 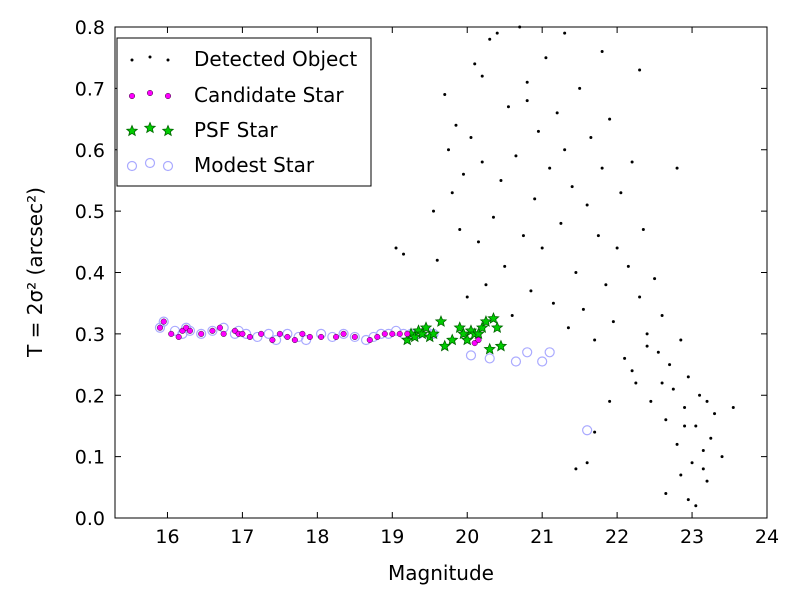 What do you see at coordinates (254, 165) in the screenshot?
I see `legend-label-modest: Modest Star` at bounding box center [254, 165].